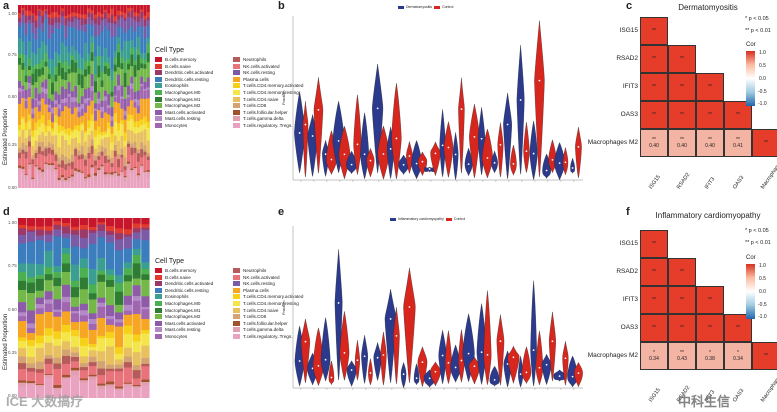  What do you see at coordinates (12, 13) in the screenshot?
I see `a-ytick: 1.00` at bounding box center [12, 13].